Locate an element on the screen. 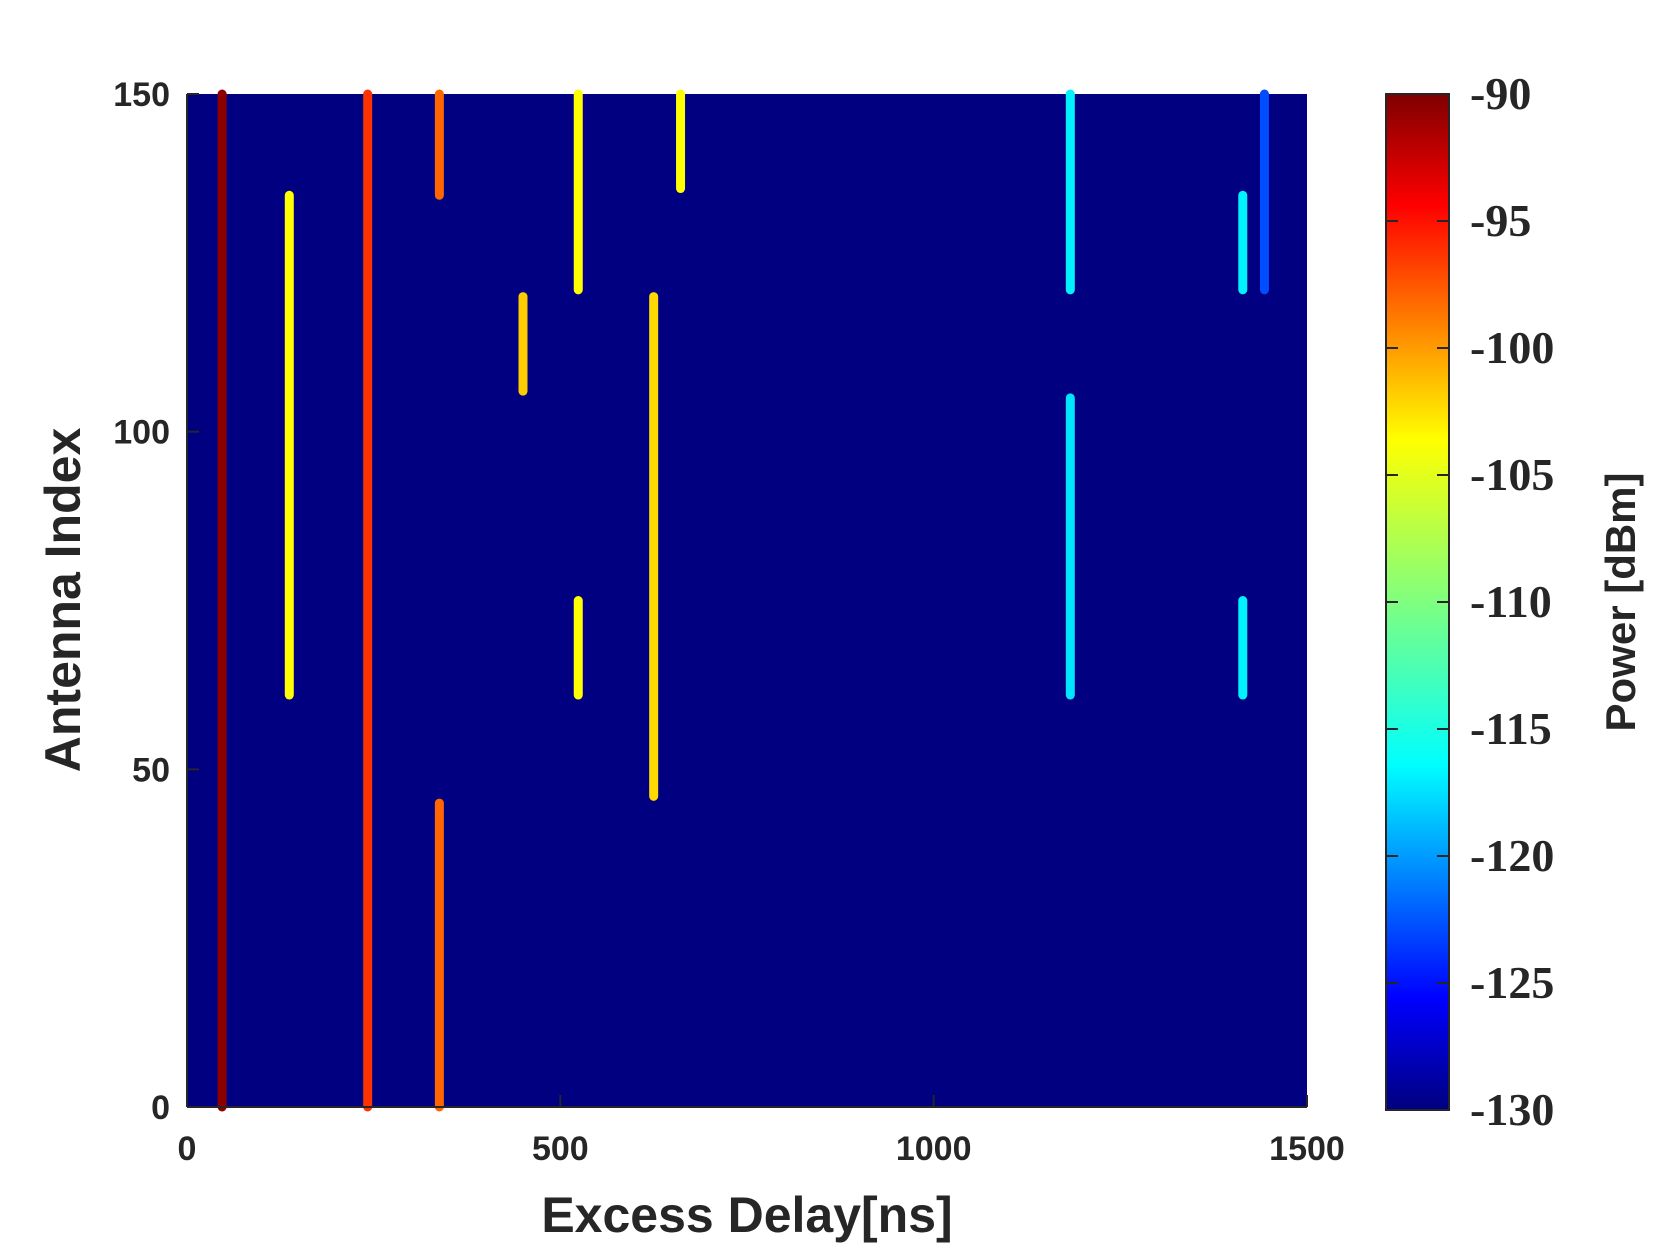 The height and width of the screenshot is (1246, 1661). x-axis-label: Excess Delay[ns] is located at coordinates (746, 1215).